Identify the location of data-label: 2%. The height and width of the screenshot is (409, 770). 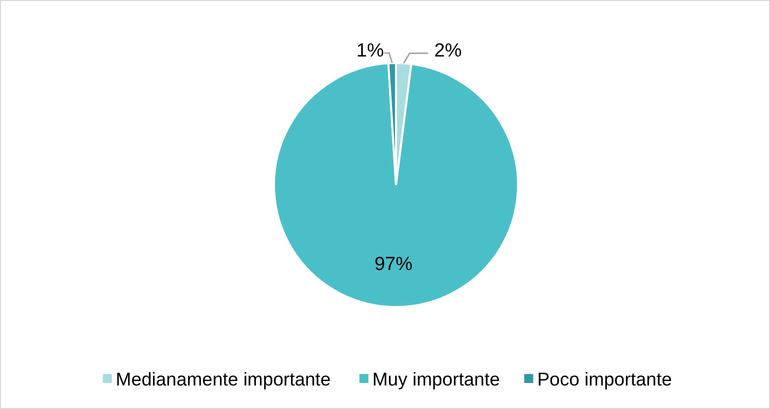
(448, 51).